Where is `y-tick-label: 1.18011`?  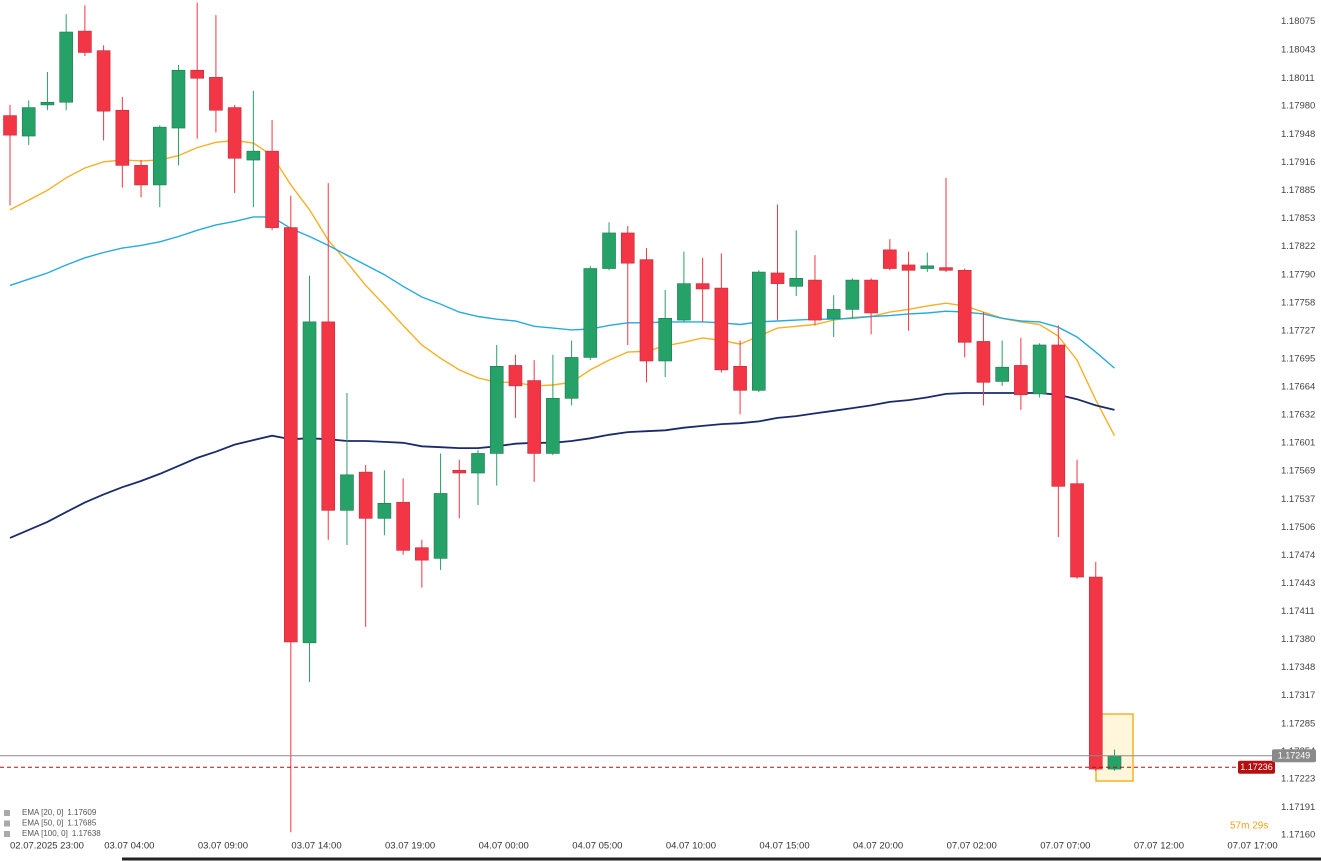 y-tick-label: 1.18011 is located at coordinates (1298, 78).